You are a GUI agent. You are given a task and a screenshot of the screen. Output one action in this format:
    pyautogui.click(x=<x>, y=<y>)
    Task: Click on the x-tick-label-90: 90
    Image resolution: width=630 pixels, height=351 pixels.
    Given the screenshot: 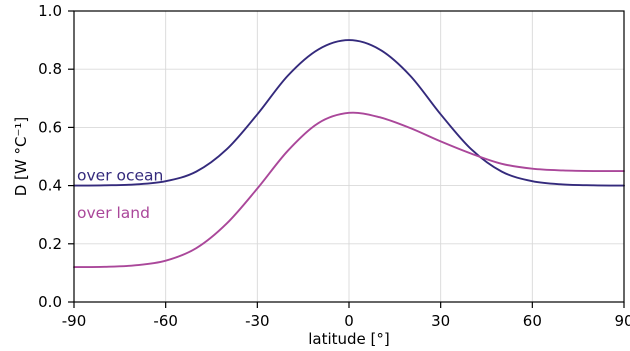 What is the action you would take?
    pyautogui.click(x=622, y=321)
    